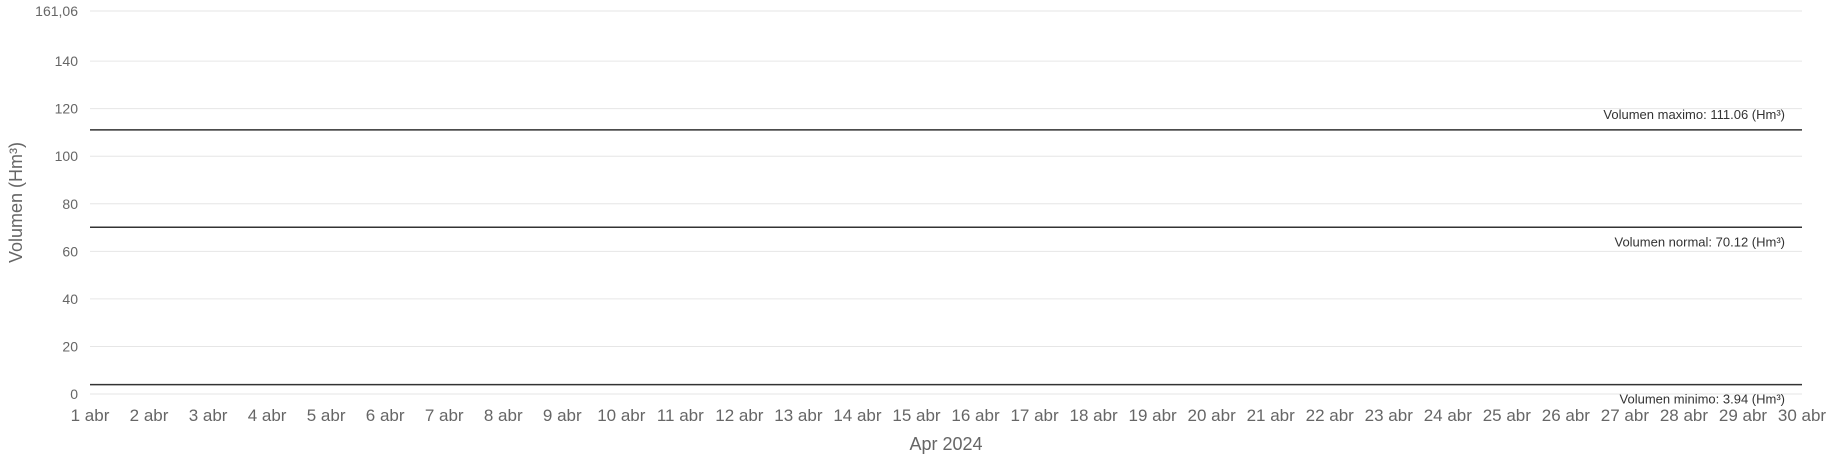  I want to click on x-tick-label: 13 abr, so click(798, 415).